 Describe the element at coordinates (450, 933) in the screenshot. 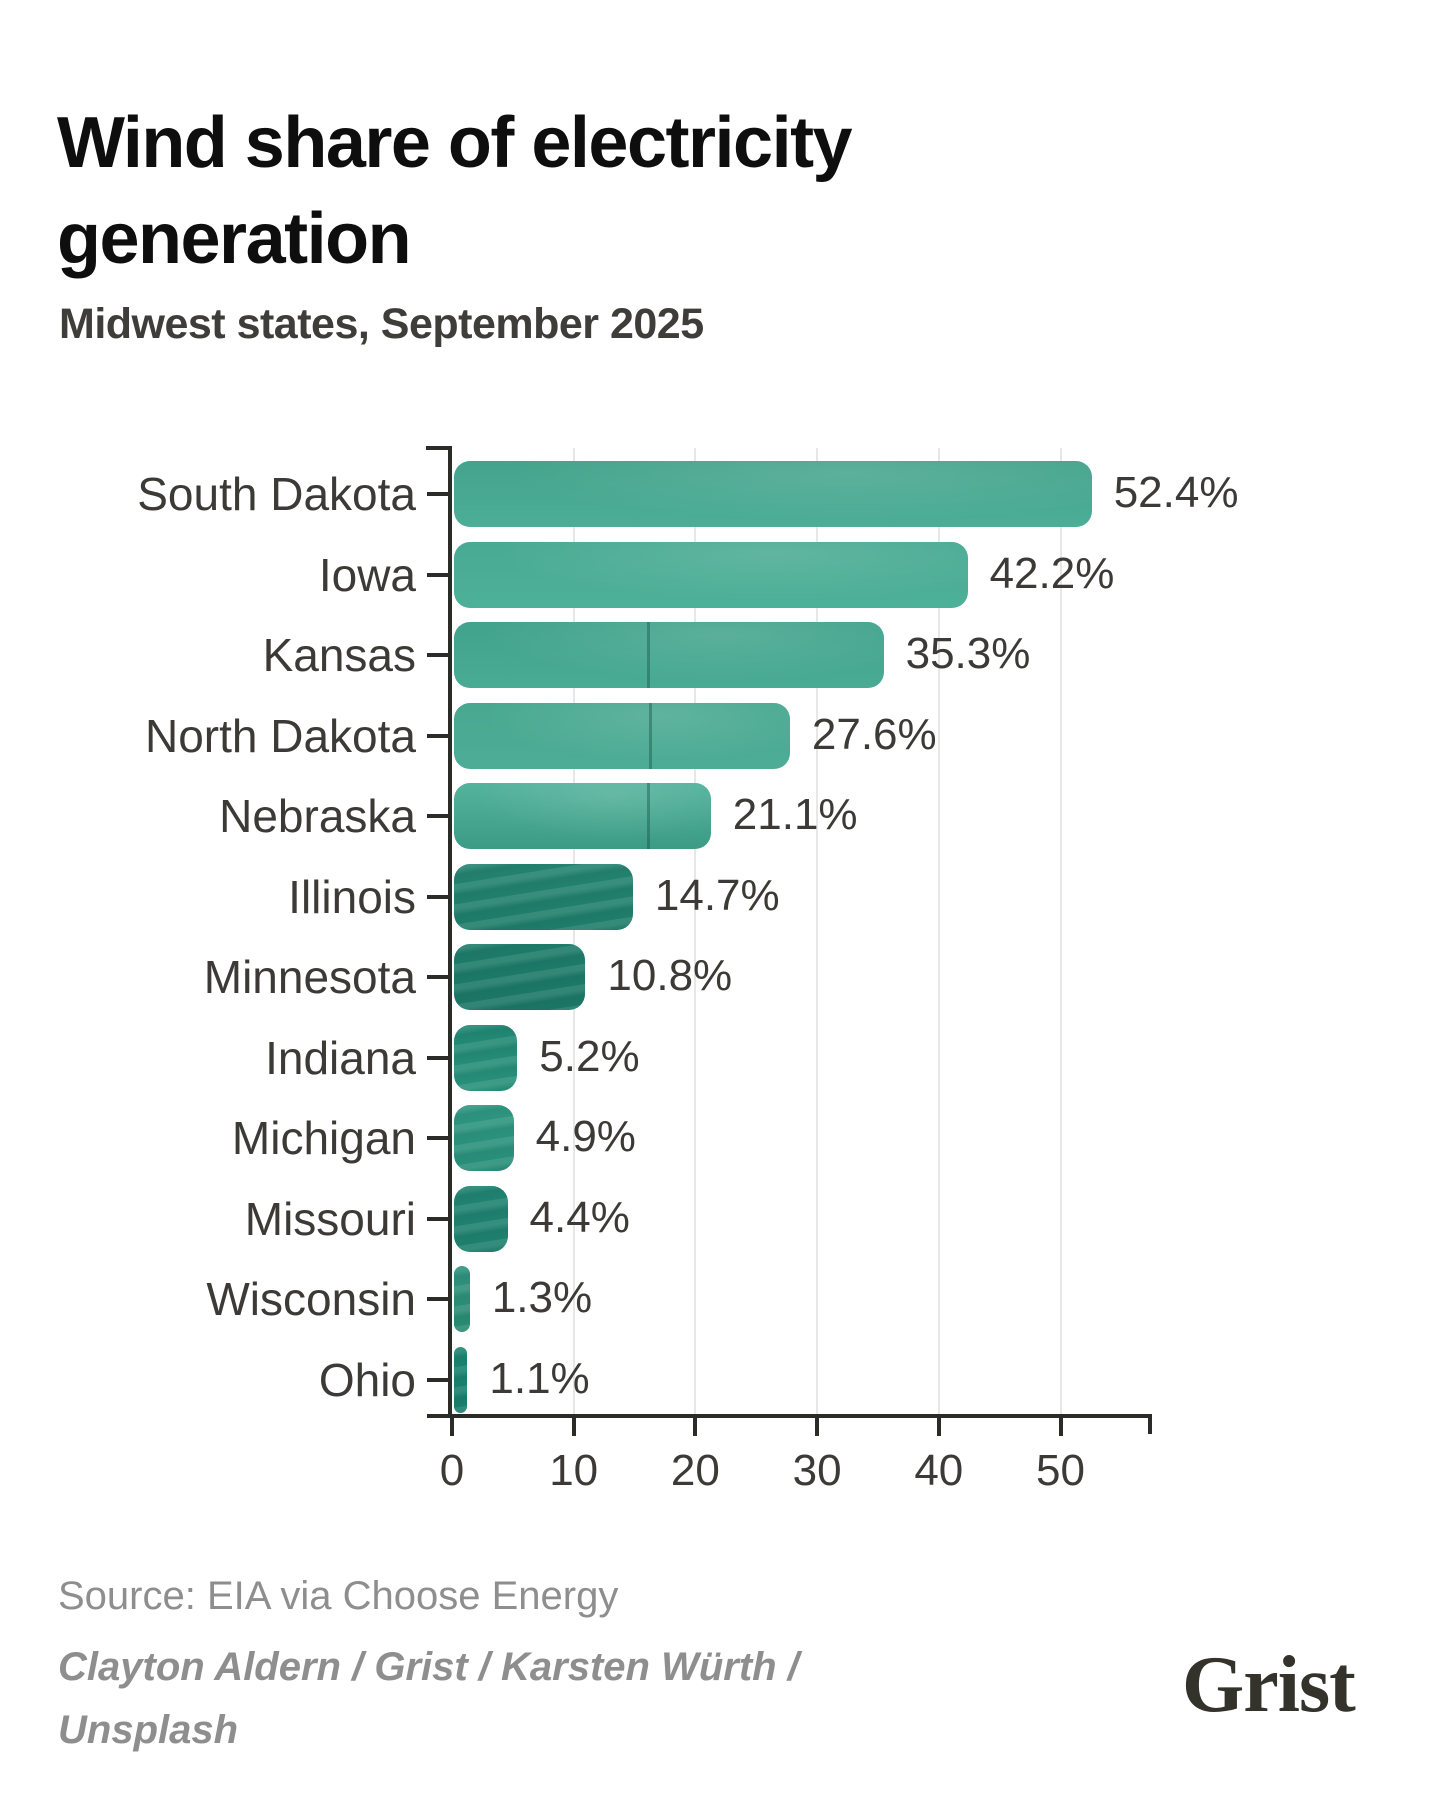

I see `y-axis-line` at that location.